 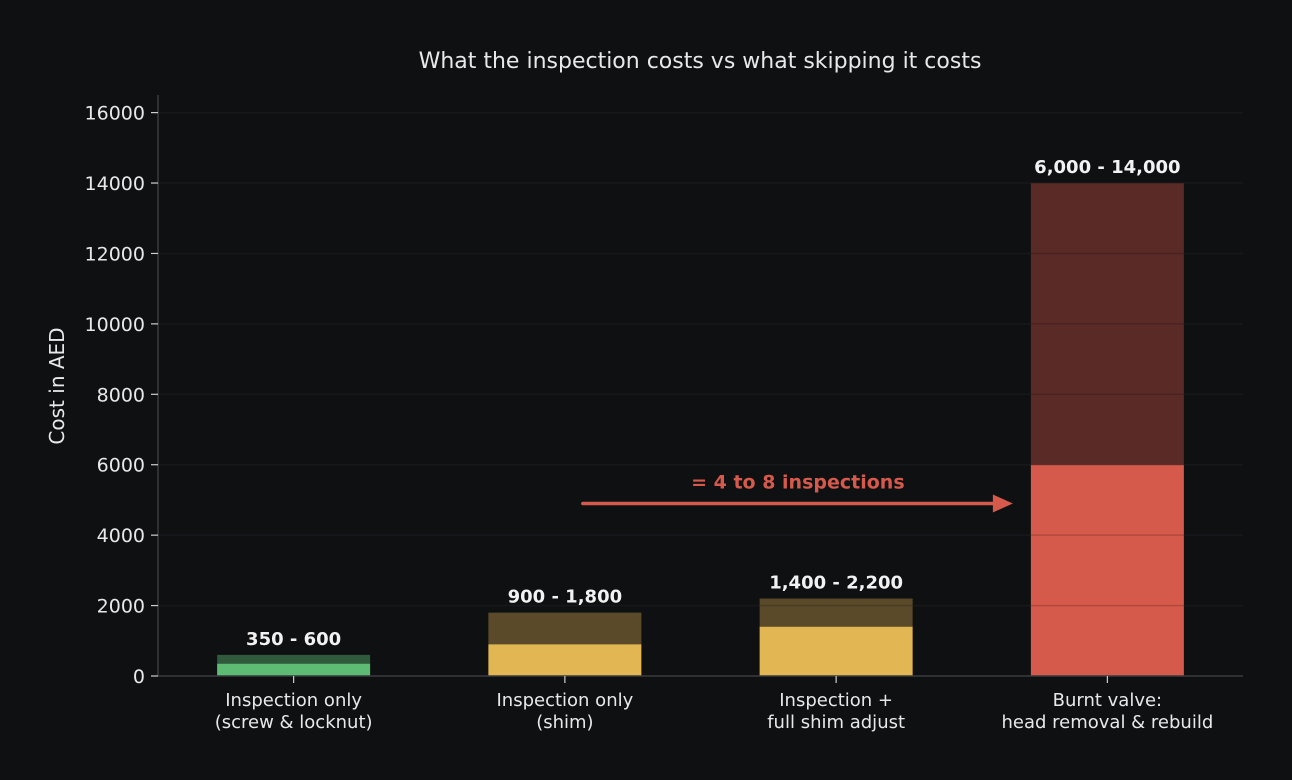 What do you see at coordinates (57, 385) in the screenshot?
I see `y-axis-label: Cost in AED` at bounding box center [57, 385].